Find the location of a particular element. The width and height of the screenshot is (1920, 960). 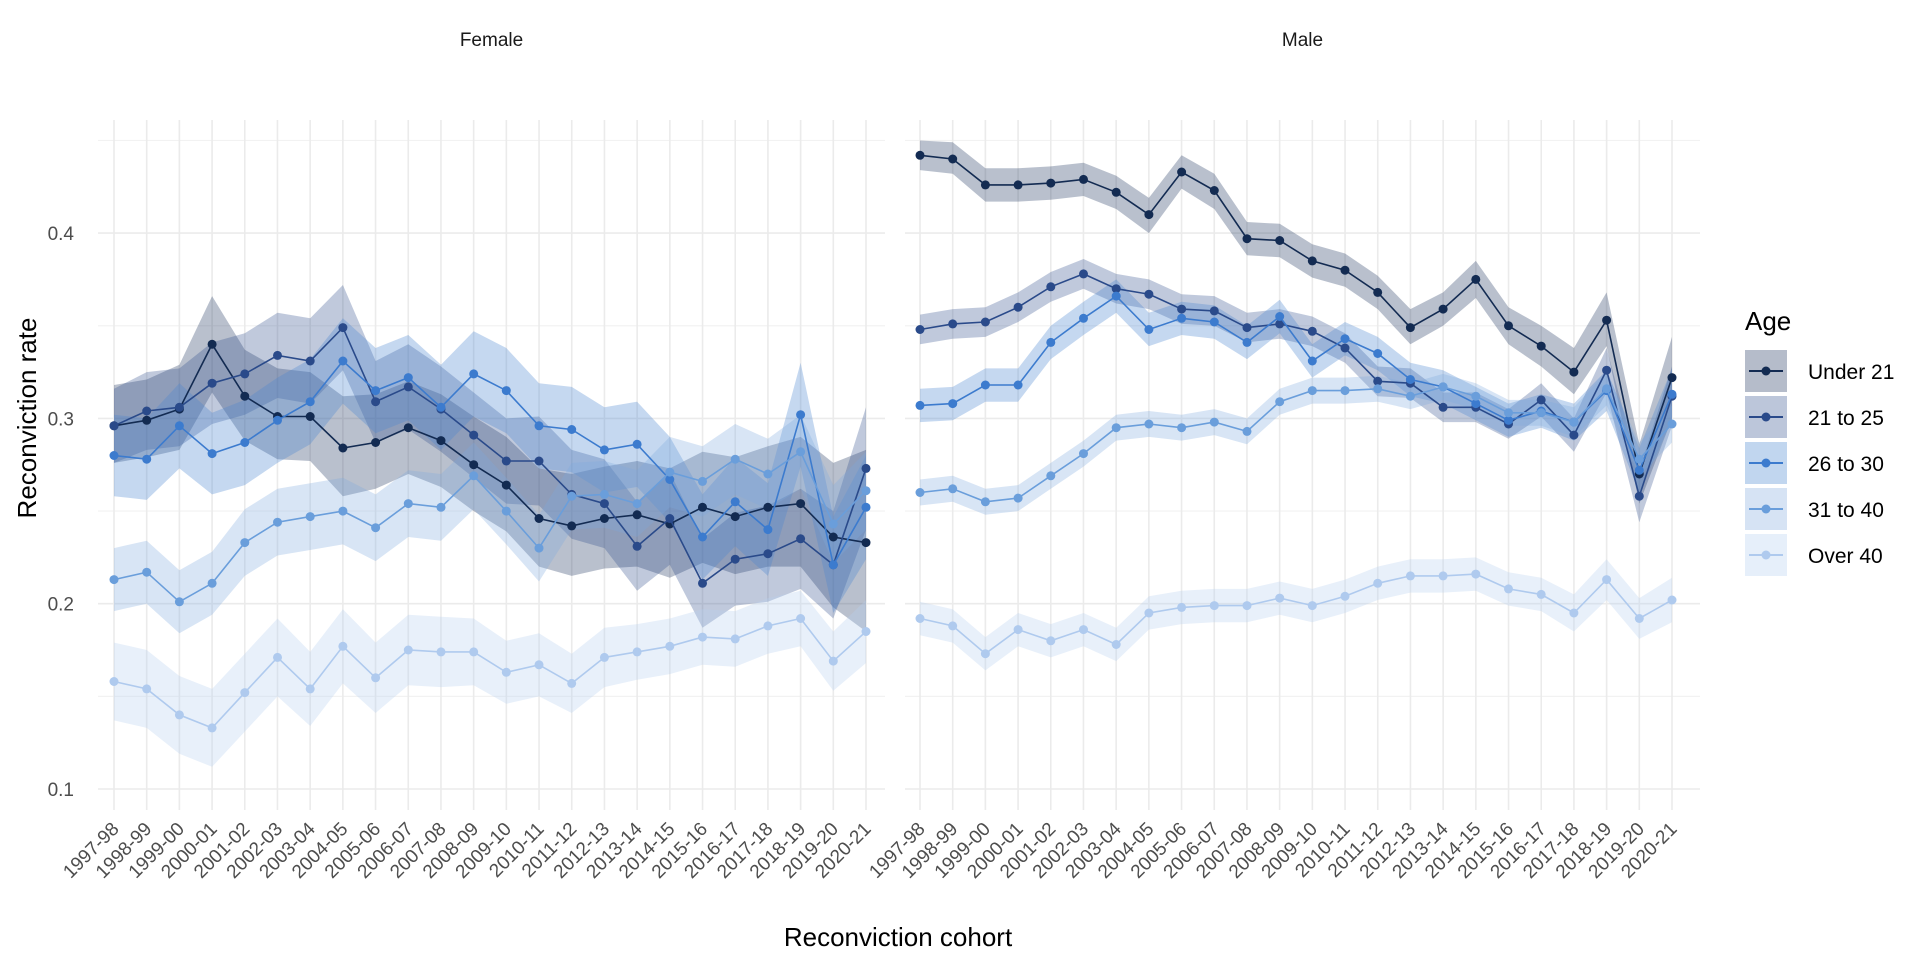

legend-item-31-to-40: 31 to 40 is located at coordinates (1814, 509).